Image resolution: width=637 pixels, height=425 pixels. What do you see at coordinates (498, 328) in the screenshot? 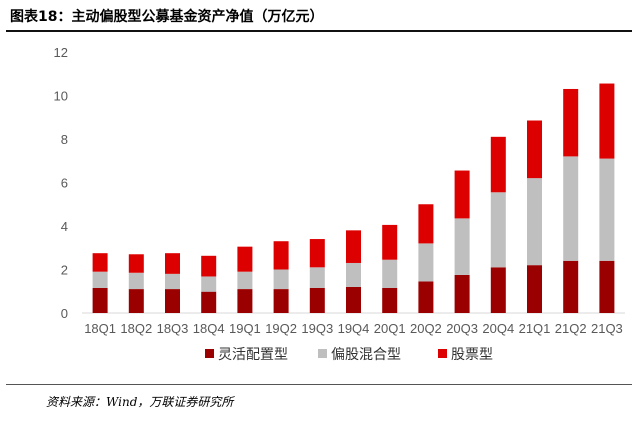
I see `x-tick-label: 20Q4` at bounding box center [498, 328].